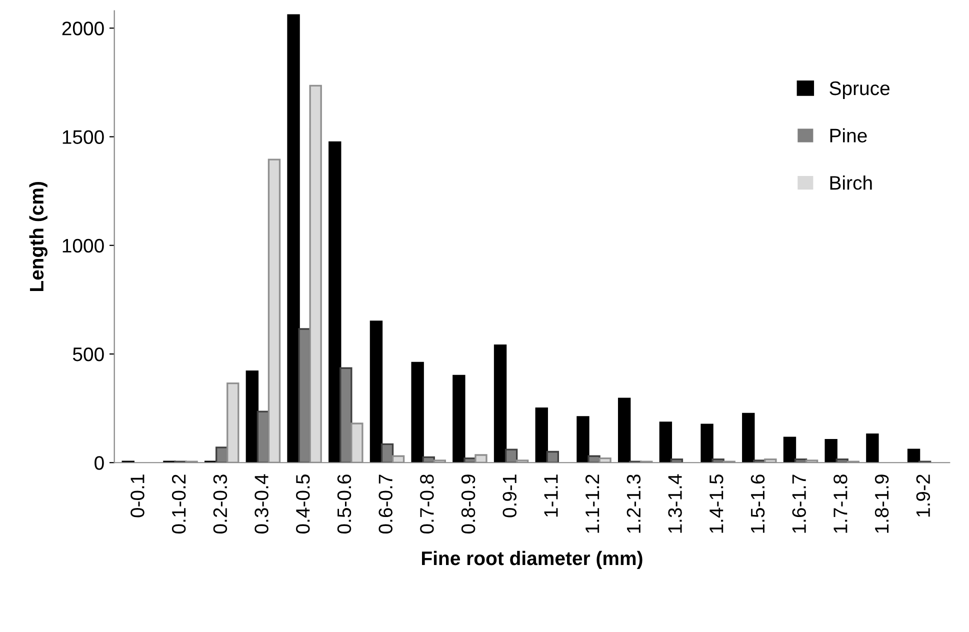  Describe the element at coordinates (881, 503) in the screenshot. I see `x-tick-label: 1.8-1.9` at that location.